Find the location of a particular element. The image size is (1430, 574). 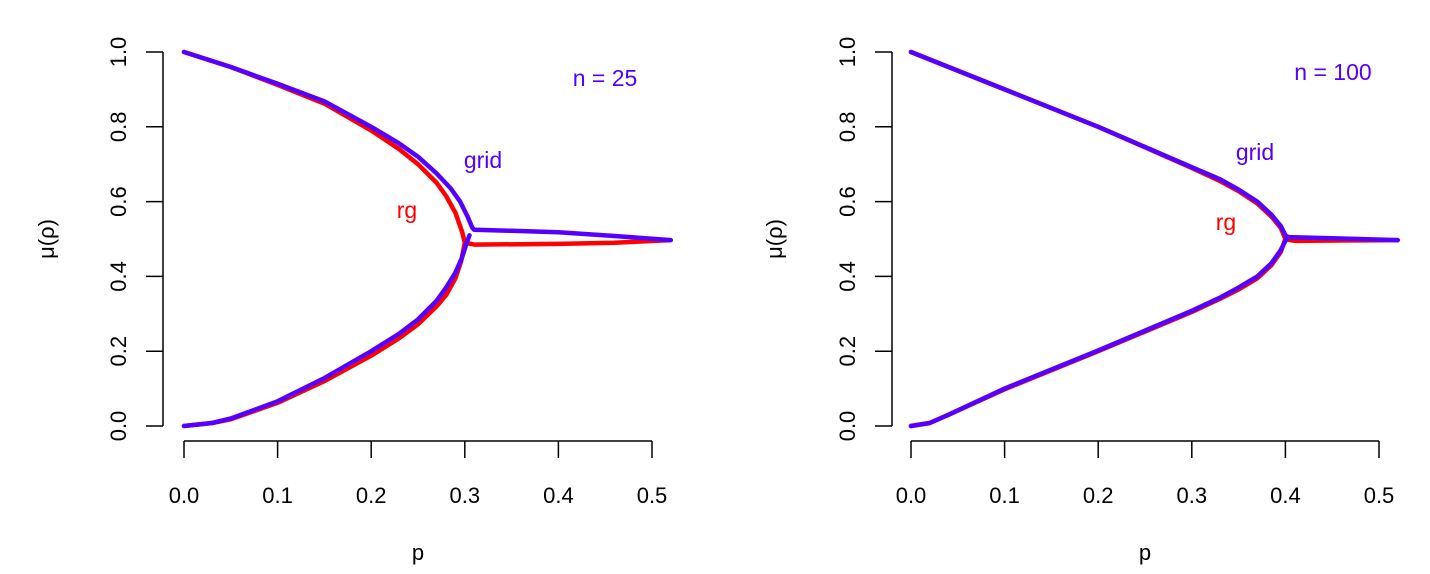

annotation-n: n = 100 is located at coordinates (1332, 72).